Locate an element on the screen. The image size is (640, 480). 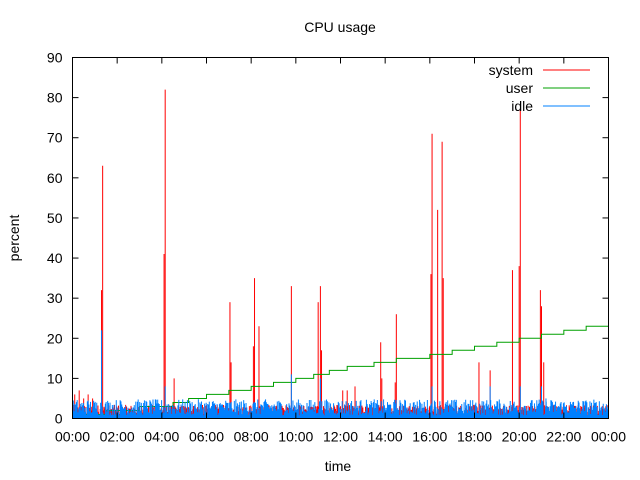
legend-label-system: system is located at coordinates (511, 70).